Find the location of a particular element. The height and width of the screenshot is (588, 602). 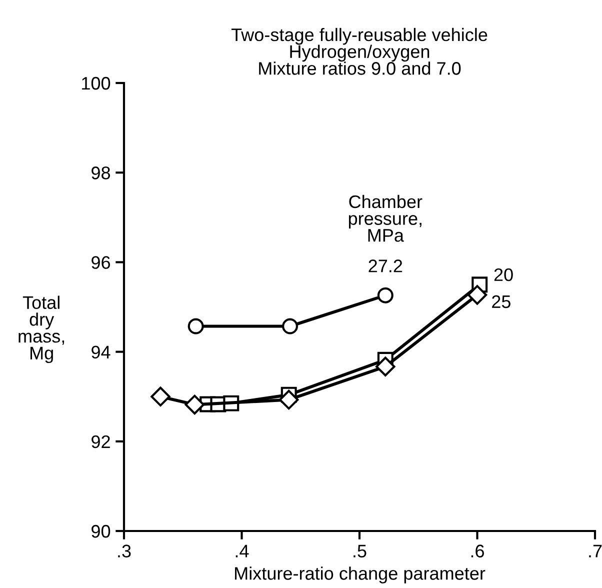

y-tick-label: 100 is located at coordinates (96, 83).